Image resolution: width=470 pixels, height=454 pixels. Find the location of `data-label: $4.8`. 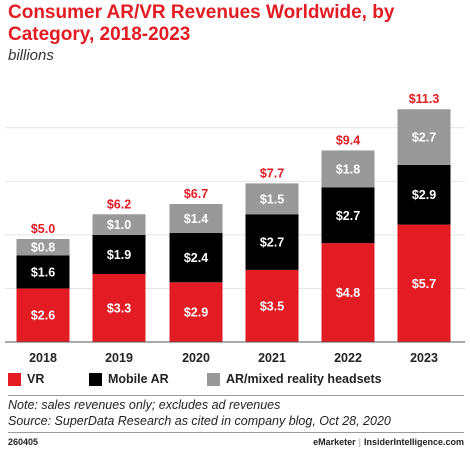

data-label: $4.8 is located at coordinates (348, 293).